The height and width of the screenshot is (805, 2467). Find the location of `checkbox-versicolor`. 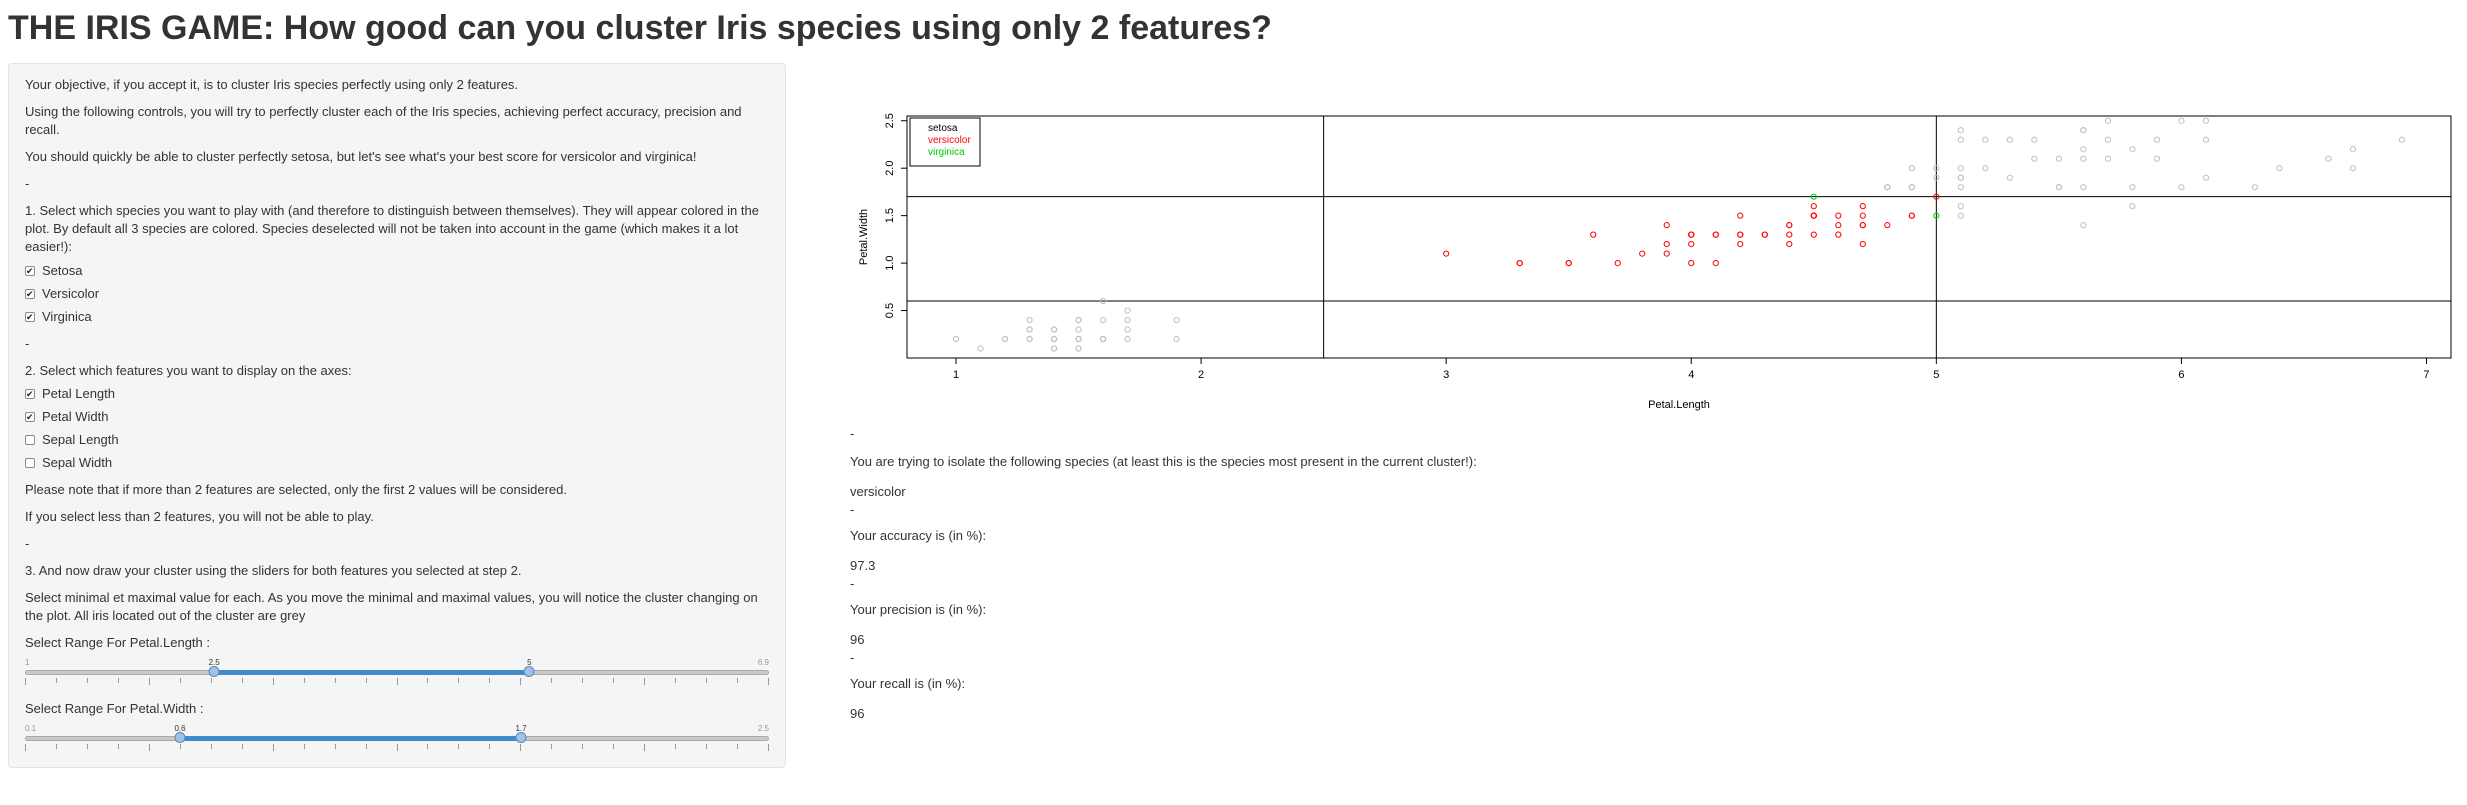

checkbox-versicolor is located at coordinates (30, 294).